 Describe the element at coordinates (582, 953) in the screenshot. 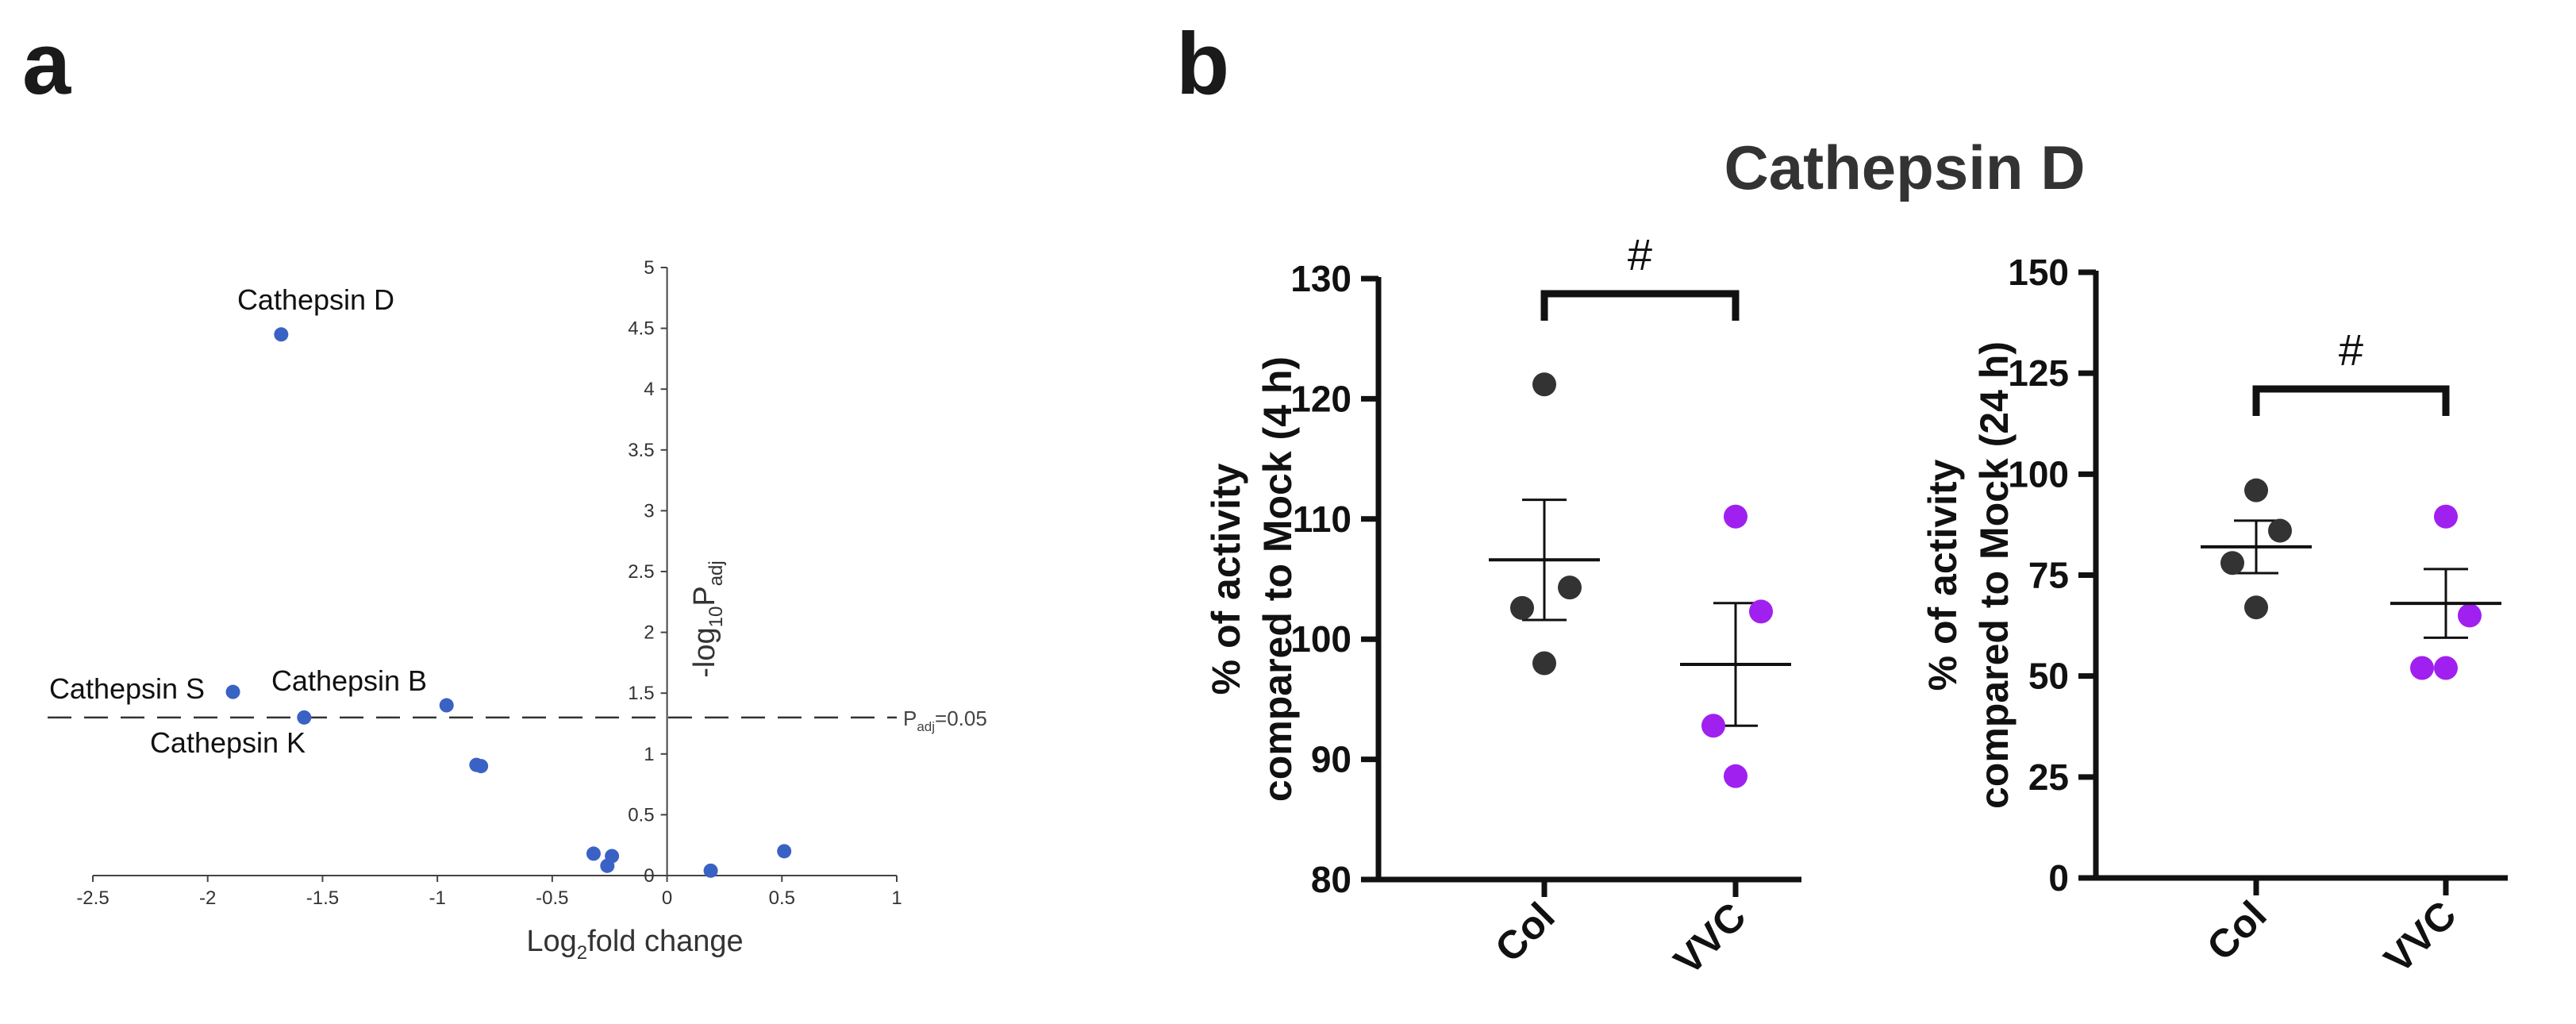

I see `x-label-sub: 2` at that location.